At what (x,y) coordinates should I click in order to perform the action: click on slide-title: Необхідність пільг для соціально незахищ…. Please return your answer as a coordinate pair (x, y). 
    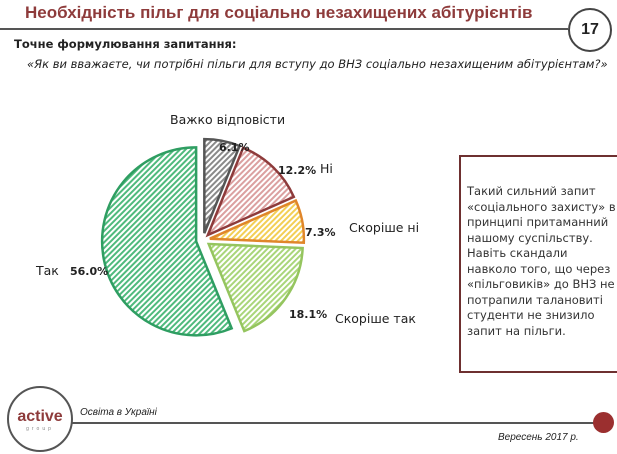
    Looking at the image, I should click on (279, 12).